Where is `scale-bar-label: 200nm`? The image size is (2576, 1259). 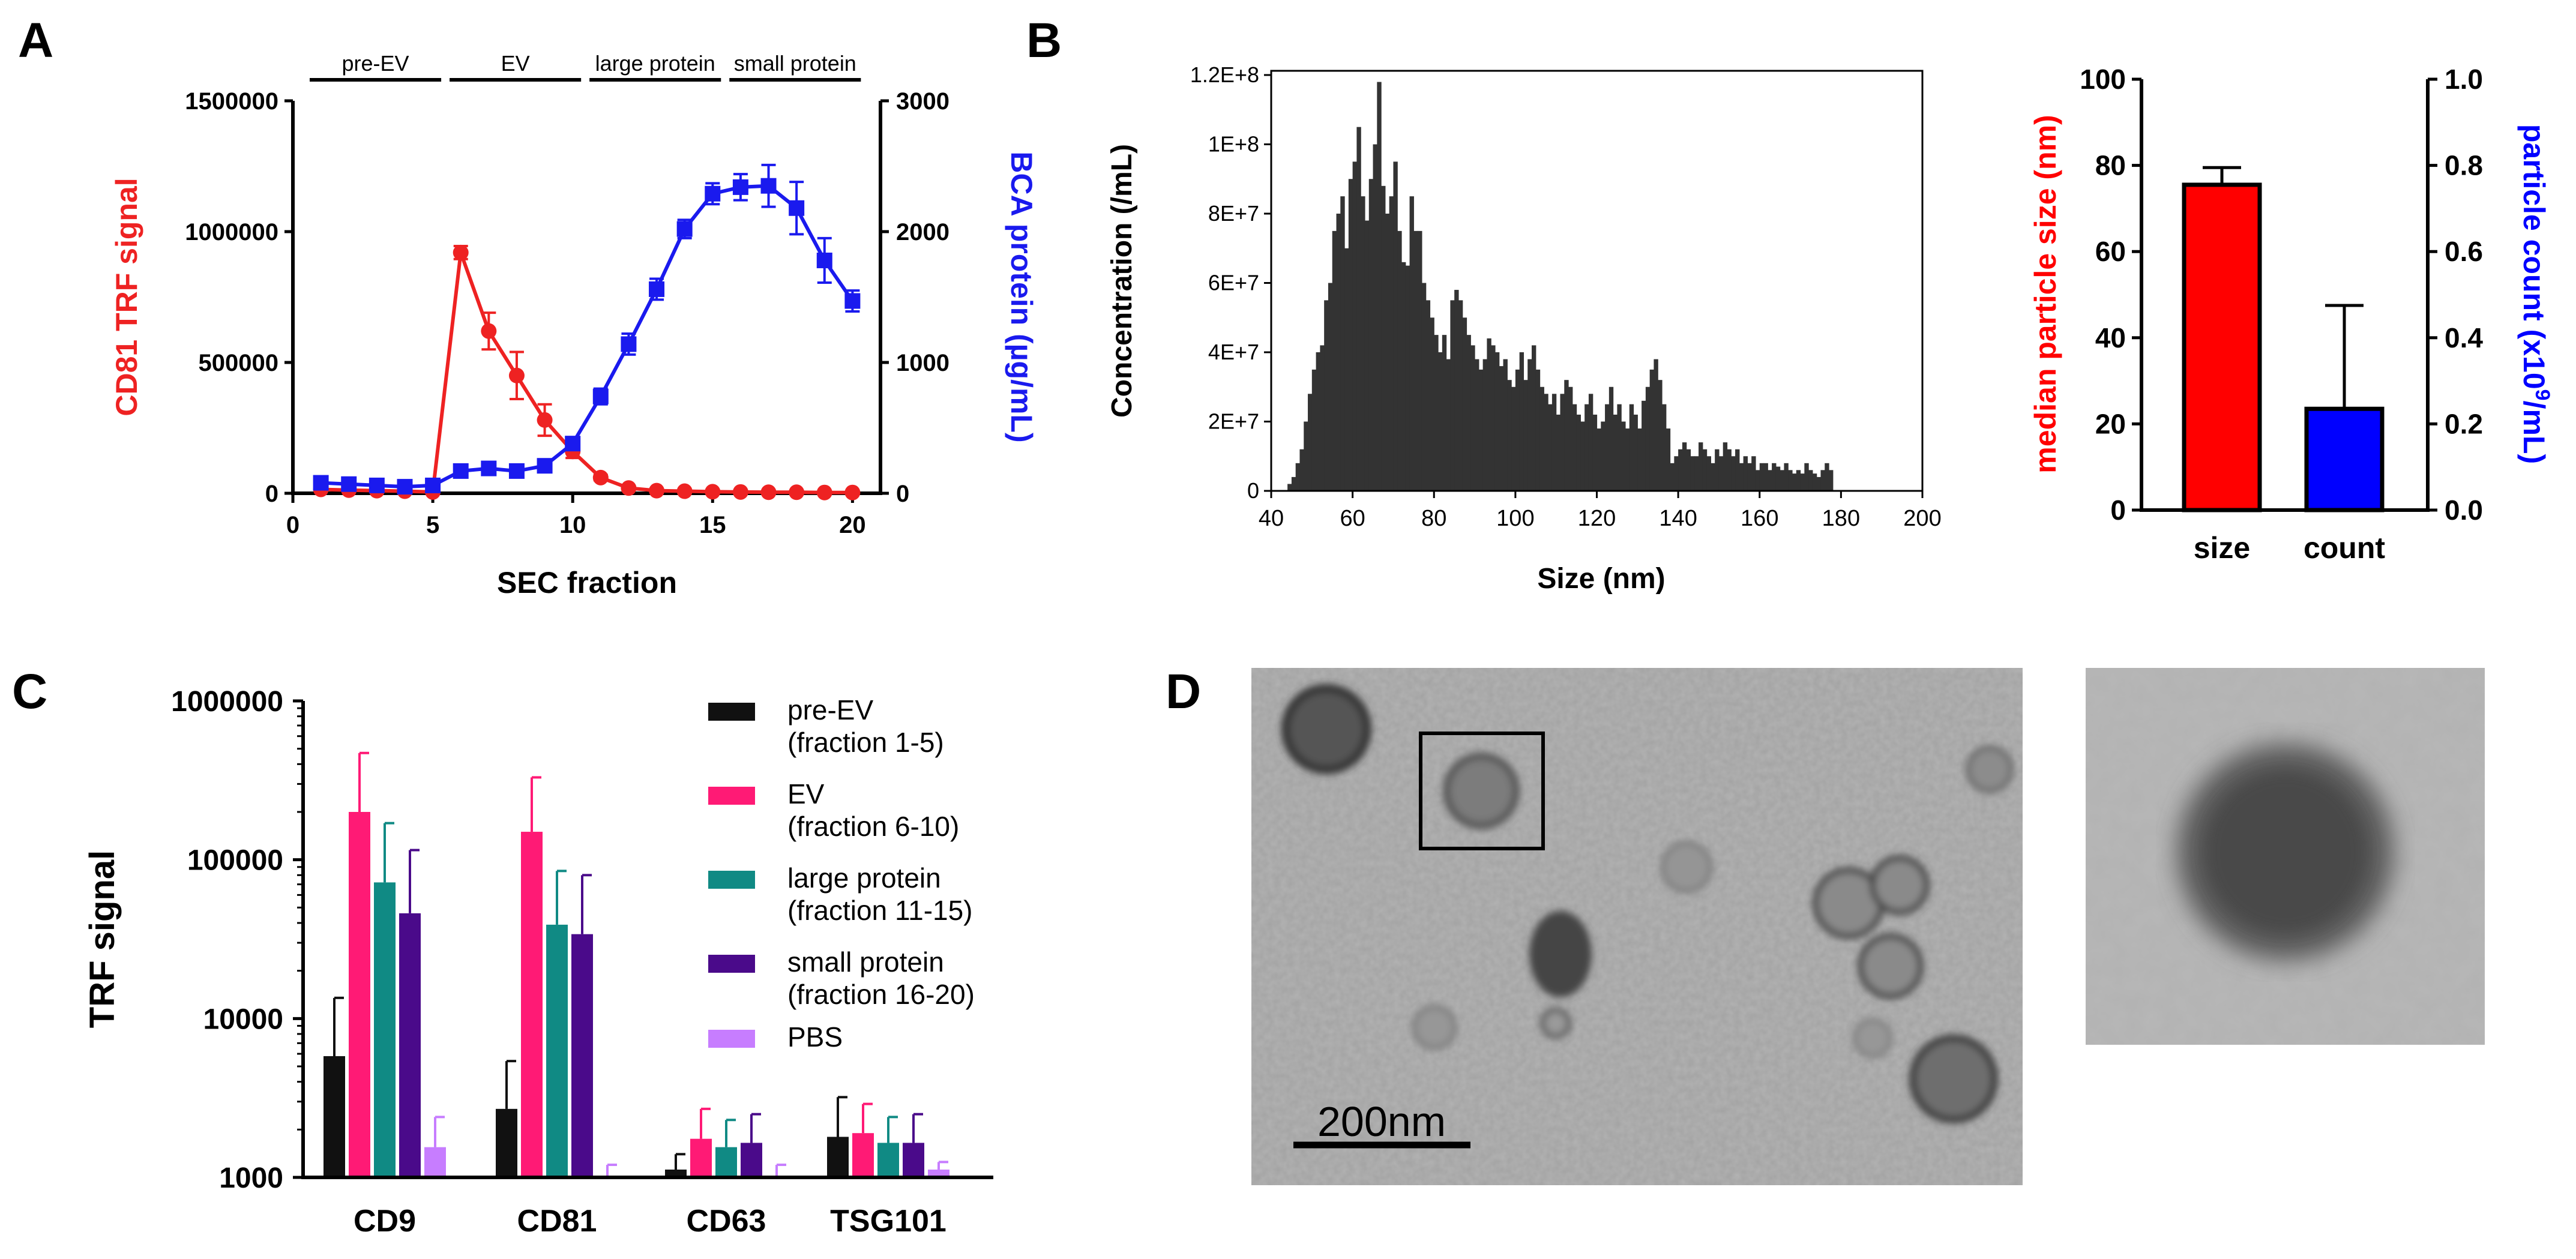
scale-bar-label: 200nm is located at coordinates (1381, 1121).